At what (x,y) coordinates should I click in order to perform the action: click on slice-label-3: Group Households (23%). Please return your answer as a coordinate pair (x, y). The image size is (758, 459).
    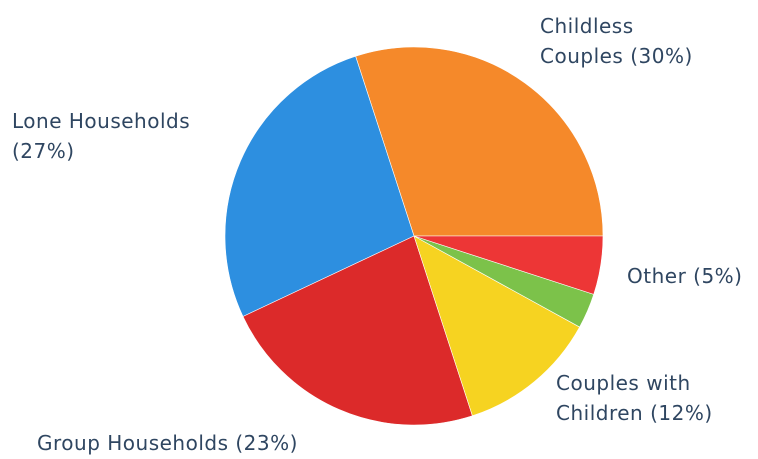
    Looking at the image, I should click on (167, 443).